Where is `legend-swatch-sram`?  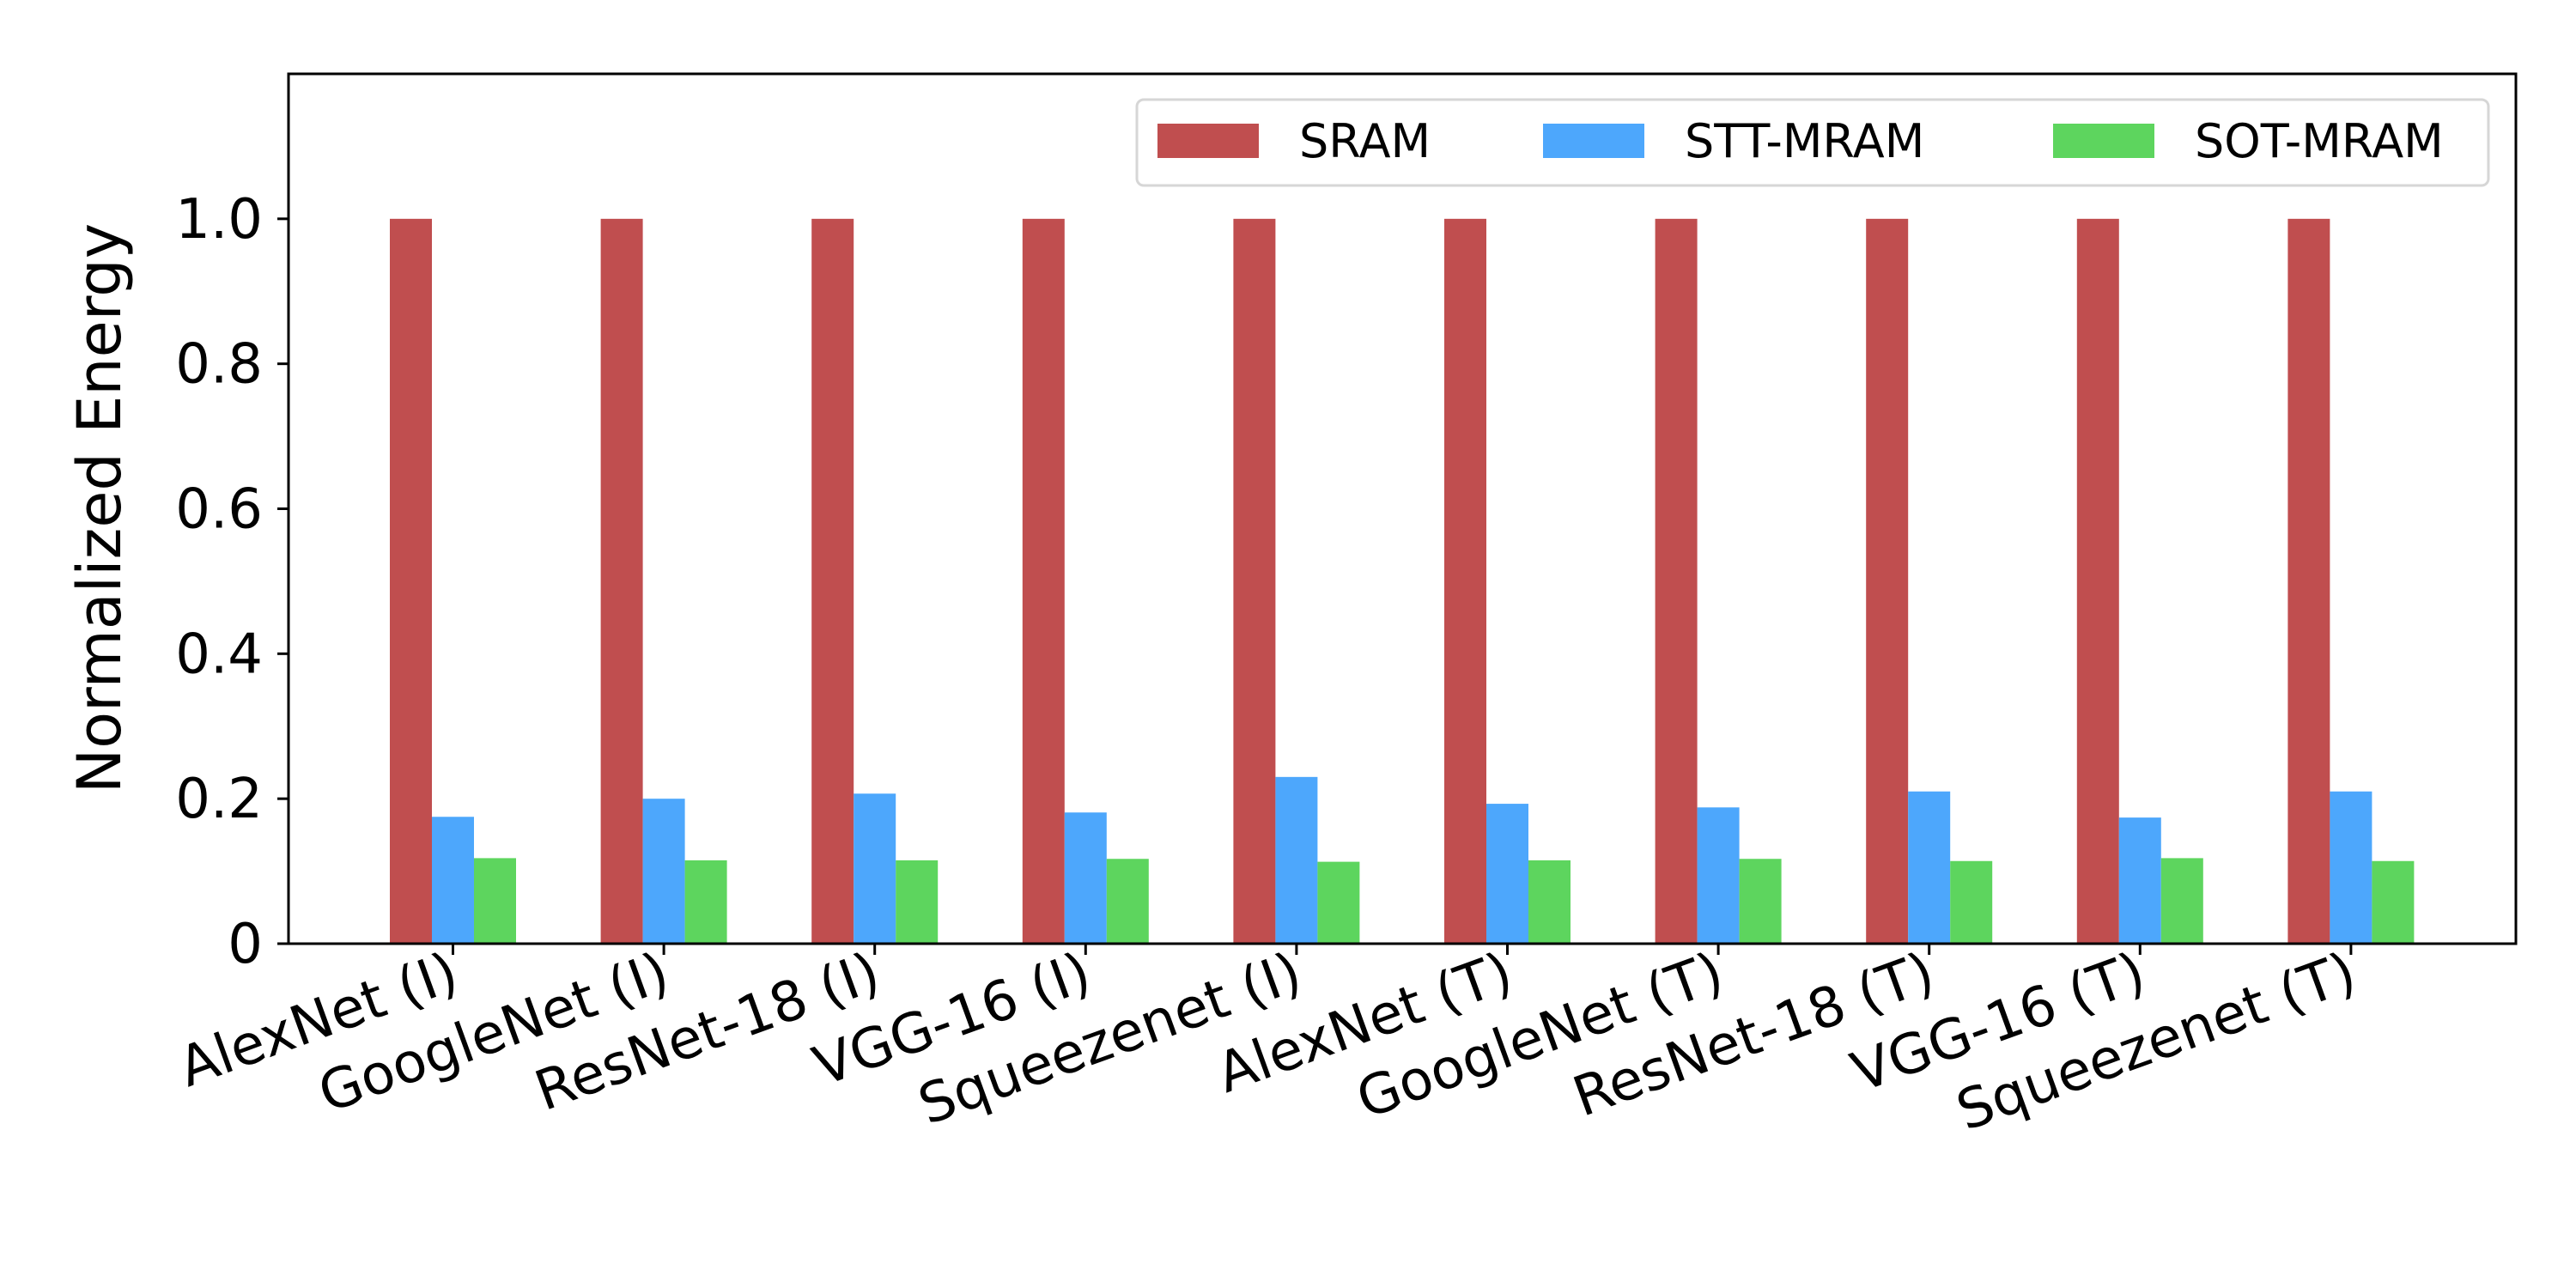
legend-swatch-sram is located at coordinates (1208, 141).